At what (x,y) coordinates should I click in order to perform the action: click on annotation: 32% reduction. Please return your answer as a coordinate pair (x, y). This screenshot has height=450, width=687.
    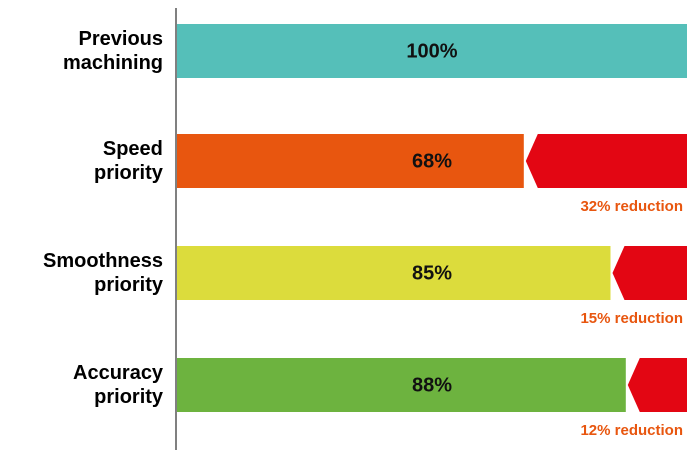
    Looking at the image, I should click on (631, 206).